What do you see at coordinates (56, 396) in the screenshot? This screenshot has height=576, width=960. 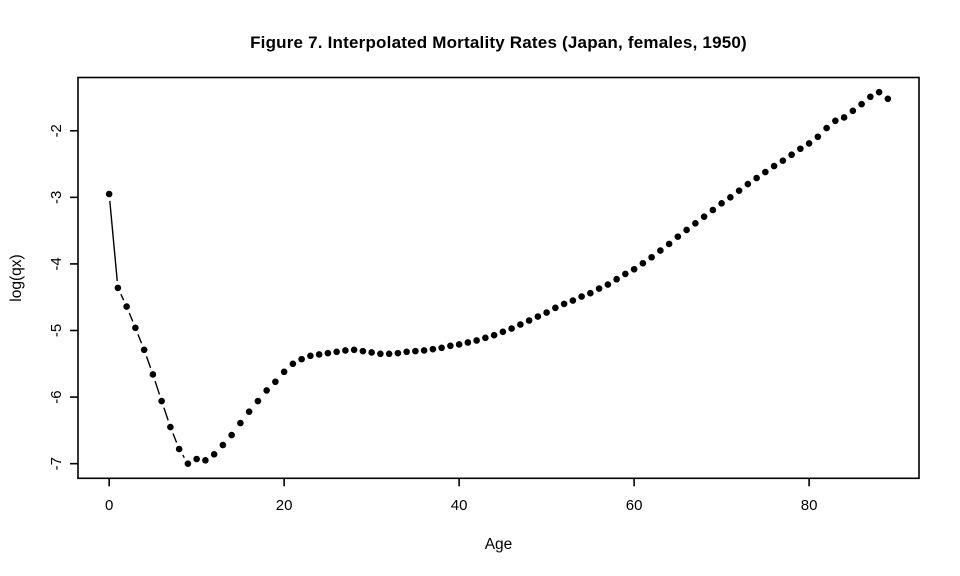 I see `y-tick-label: -6` at bounding box center [56, 396].